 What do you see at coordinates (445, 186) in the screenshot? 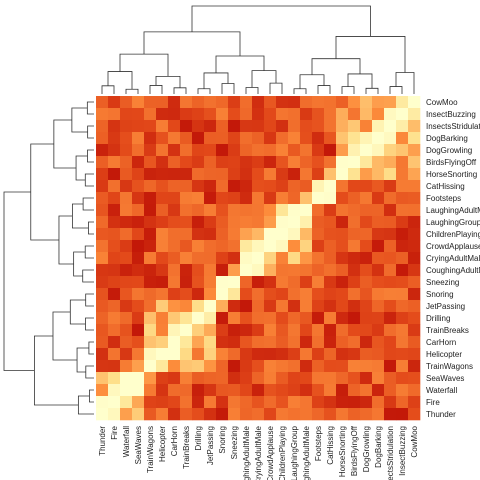
I see `row-label: CatHissing` at bounding box center [445, 186].